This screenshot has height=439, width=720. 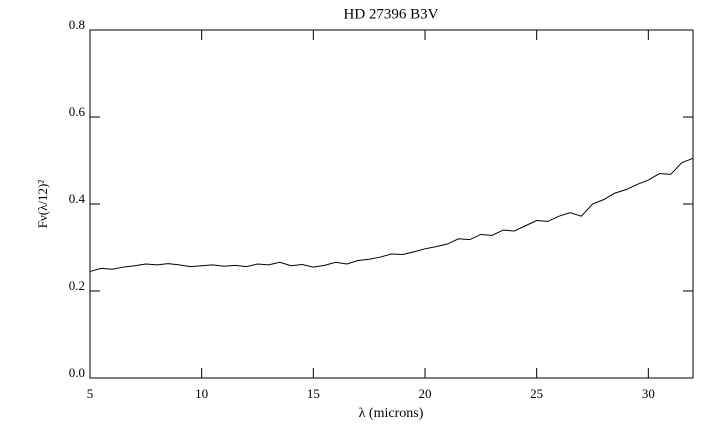 What do you see at coordinates (201, 393) in the screenshot?
I see `x-tick-label: 10` at bounding box center [201, 393].